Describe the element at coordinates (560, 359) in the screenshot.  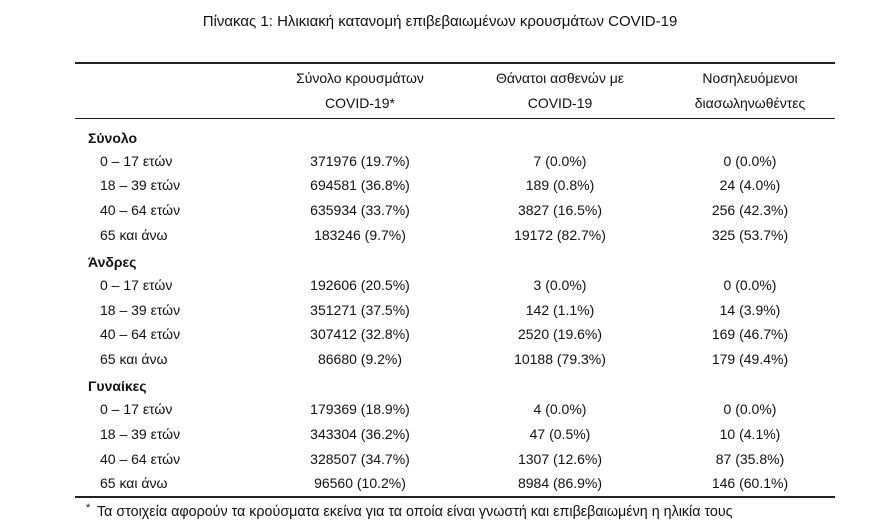
I see `cell: 10188 (79.3%)` at that location.